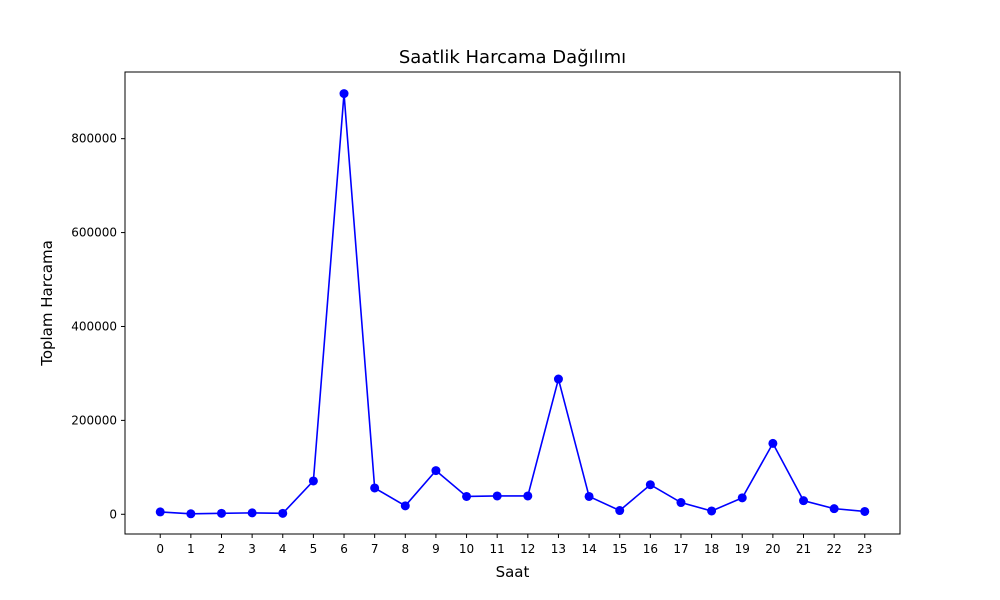 Image resolution: width=1000 pixels, height=600 pixels. I want to click on y-tick-label: 400000, so click(94, 326).